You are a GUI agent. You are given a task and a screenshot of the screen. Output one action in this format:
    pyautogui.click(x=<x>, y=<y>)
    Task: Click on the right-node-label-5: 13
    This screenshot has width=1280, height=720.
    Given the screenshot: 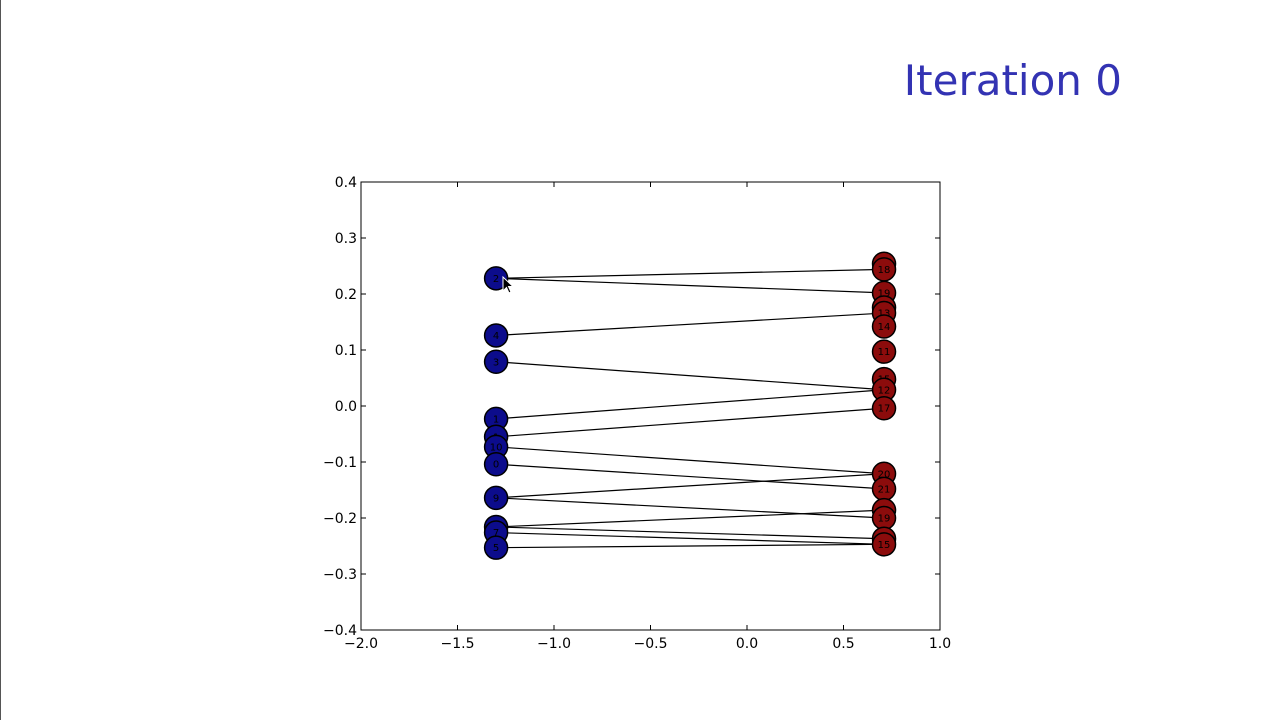 What is the action you would take?
    pyautogui.click(x=884, y=314)
    